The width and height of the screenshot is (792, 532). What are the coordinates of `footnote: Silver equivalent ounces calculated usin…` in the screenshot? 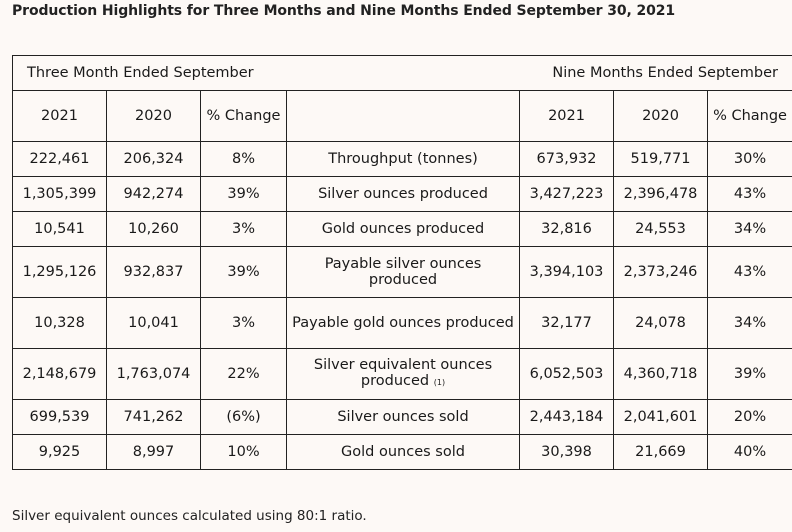 It's located at (189, 516).